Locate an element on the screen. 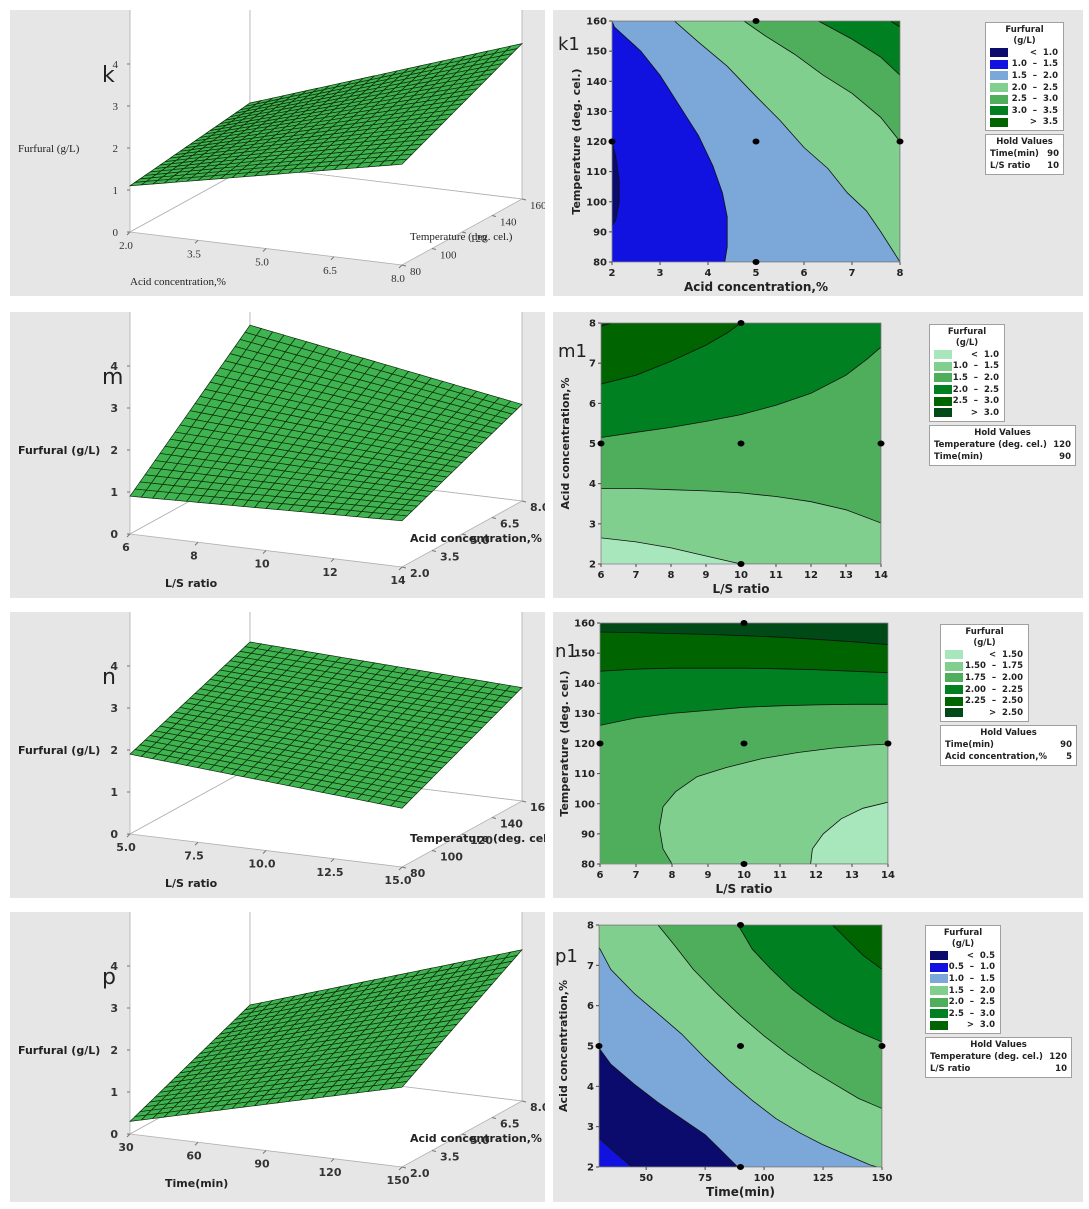 The width and height of the screenshot is (1089, 1209). x-tick-label: 14 is located at coordinates (398, 580).